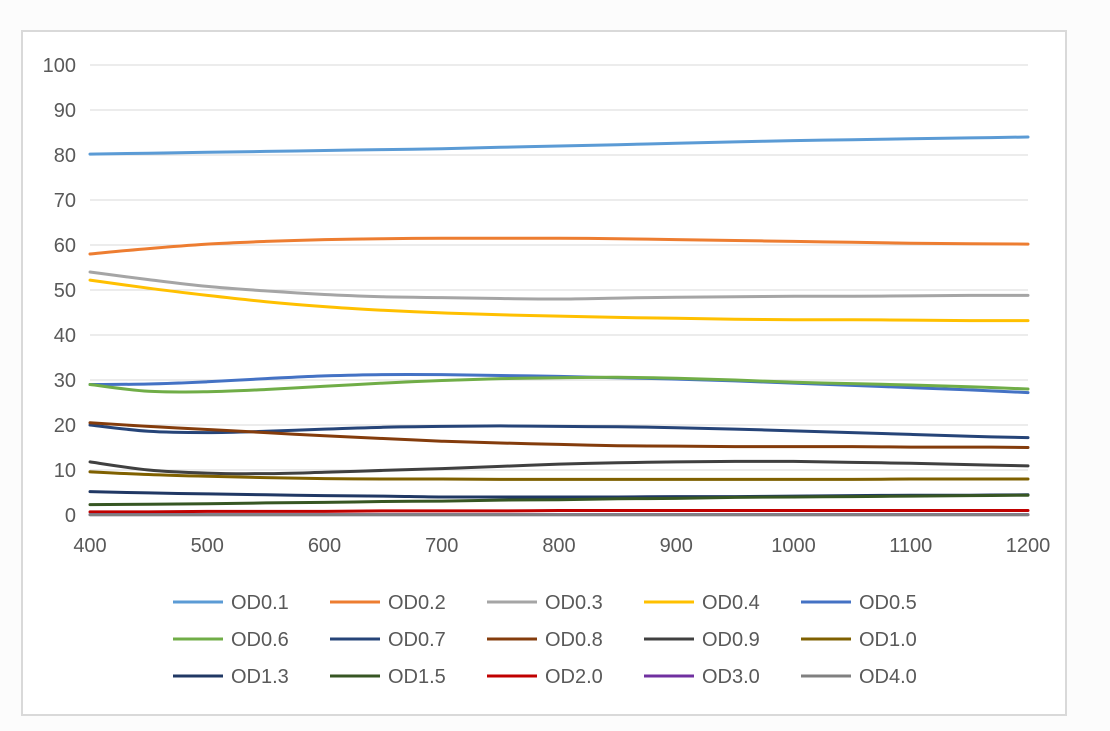  What do you see at coordinates (731, 677) in the screenshot?
I see `legend-label: OD3.0` at bounding box center [731, 677].